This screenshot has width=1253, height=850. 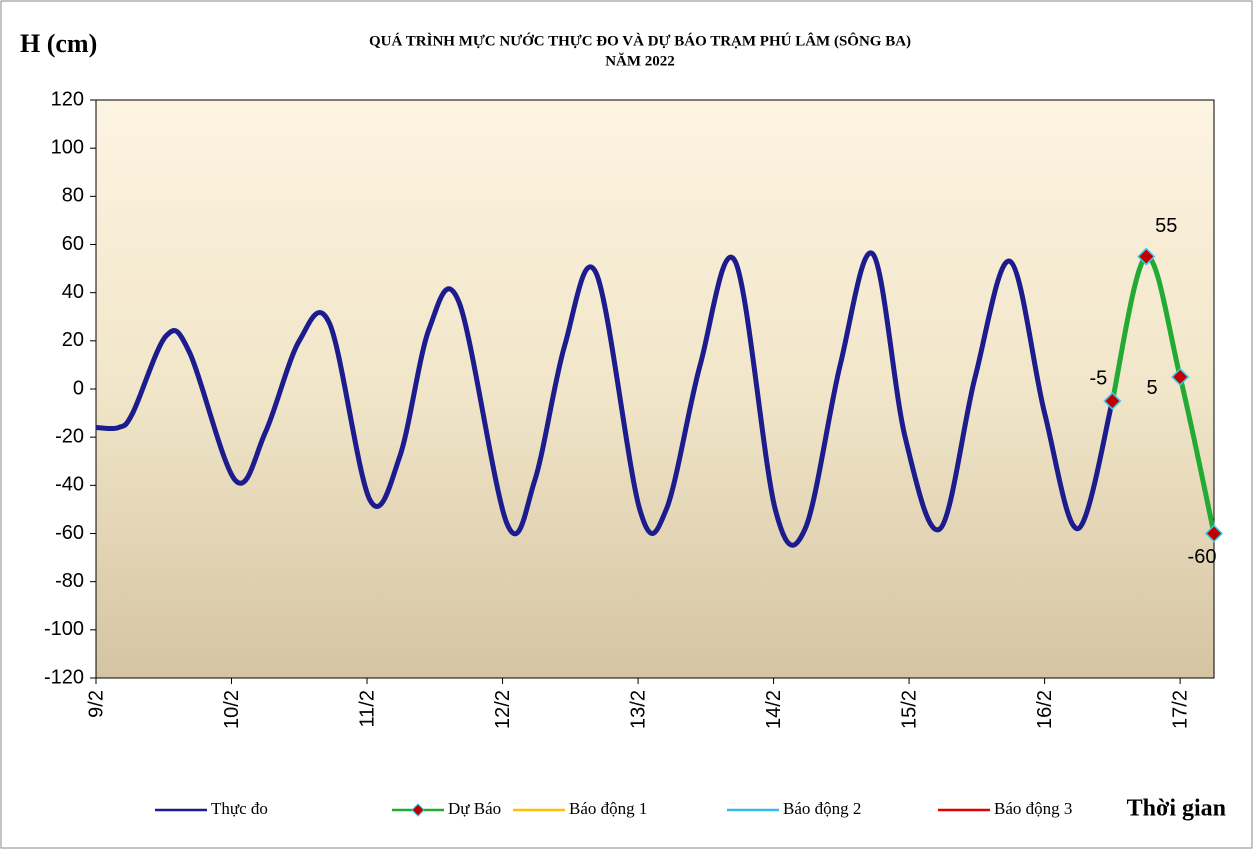 What do you see at coordinates (69, 485) in the screenshot?
I see `y-tick-label: -40` at bounding box center [69, 485].